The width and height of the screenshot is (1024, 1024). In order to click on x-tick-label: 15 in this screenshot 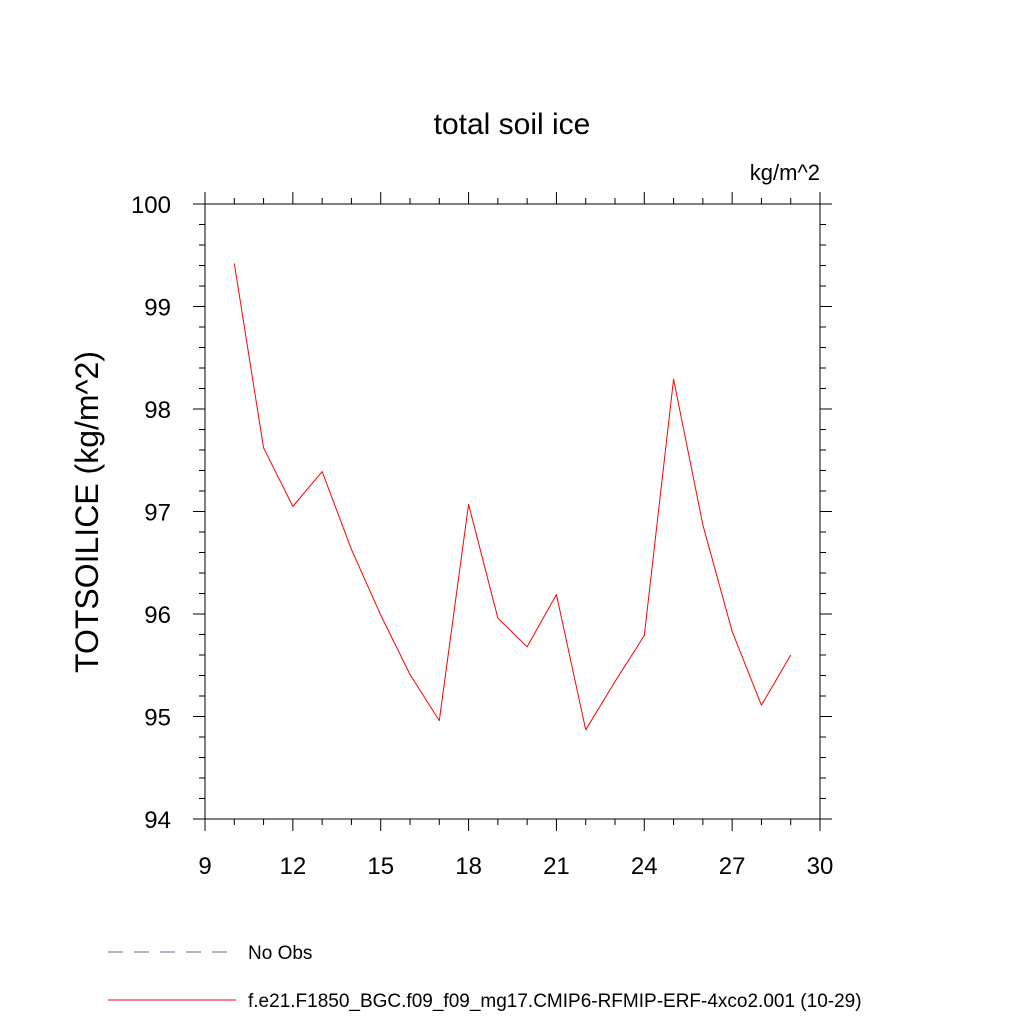, I will do `click(380, 866)`.